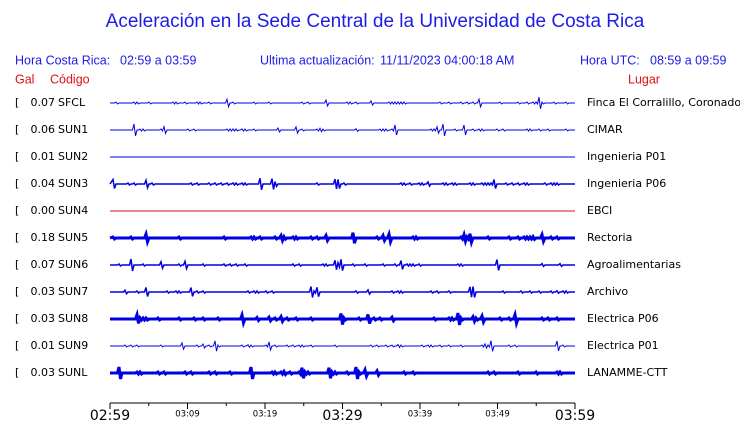  What do you see at coordinates (73, 264) in the screenshot?
I see `station-code: SUN6` at bounding box center [73, 264].